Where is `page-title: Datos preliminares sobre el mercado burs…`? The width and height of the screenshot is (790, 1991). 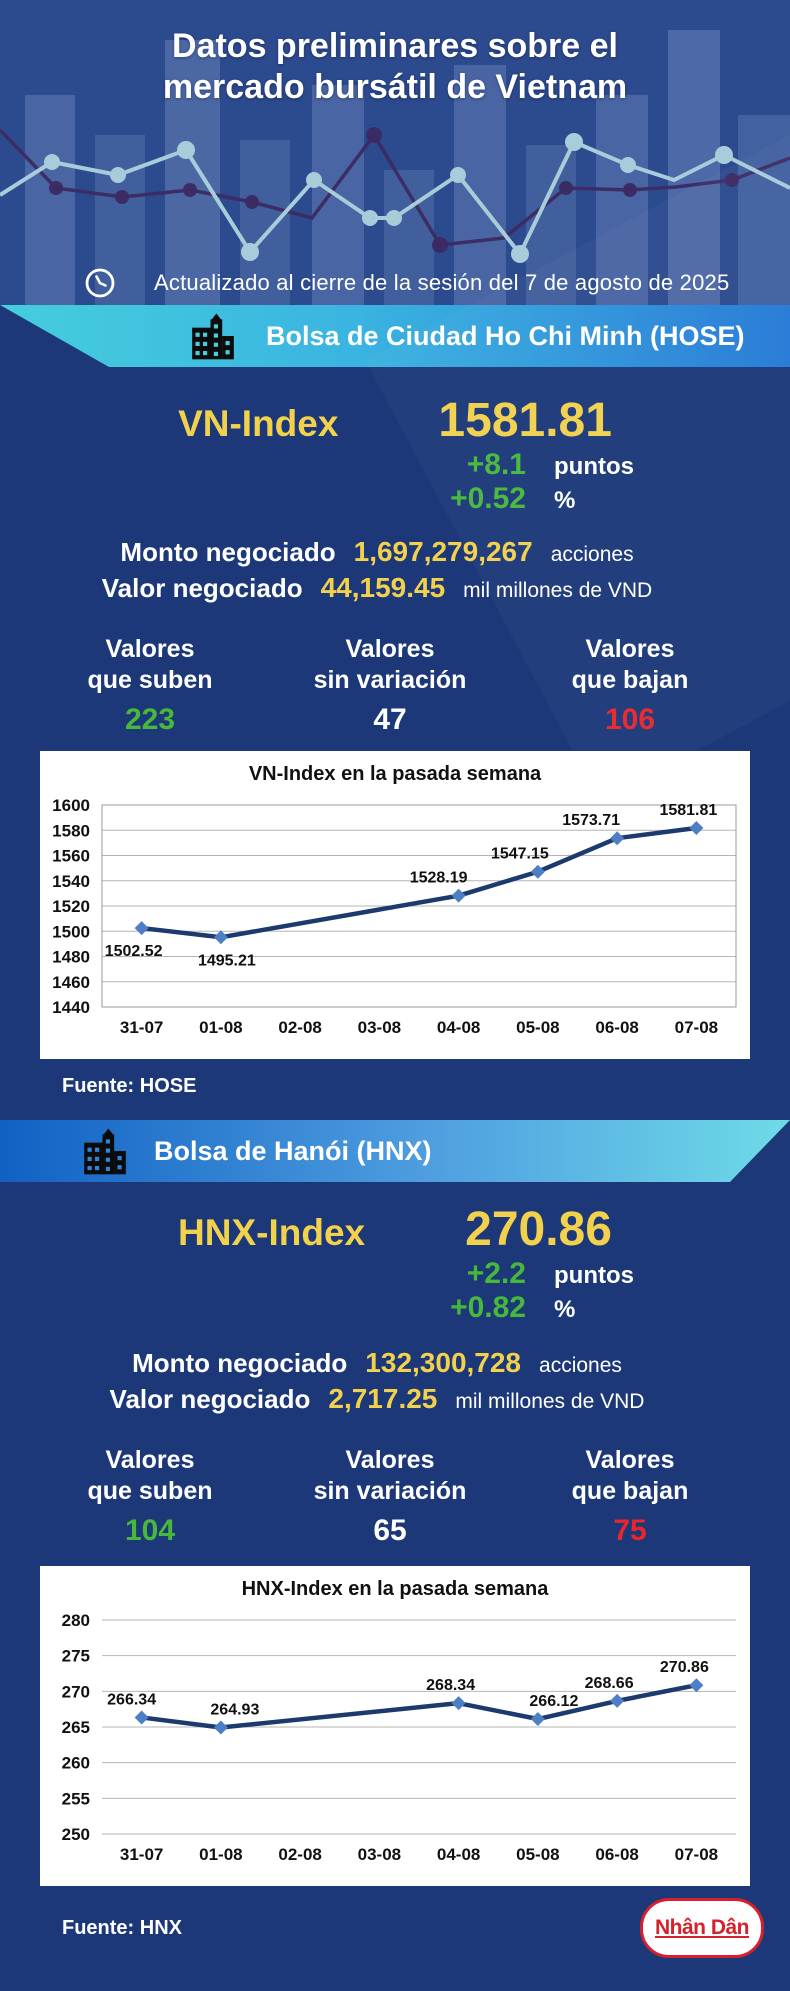 page-title: Datos preliminares sobre el mercado burs… is located at coordinates (395, 66).